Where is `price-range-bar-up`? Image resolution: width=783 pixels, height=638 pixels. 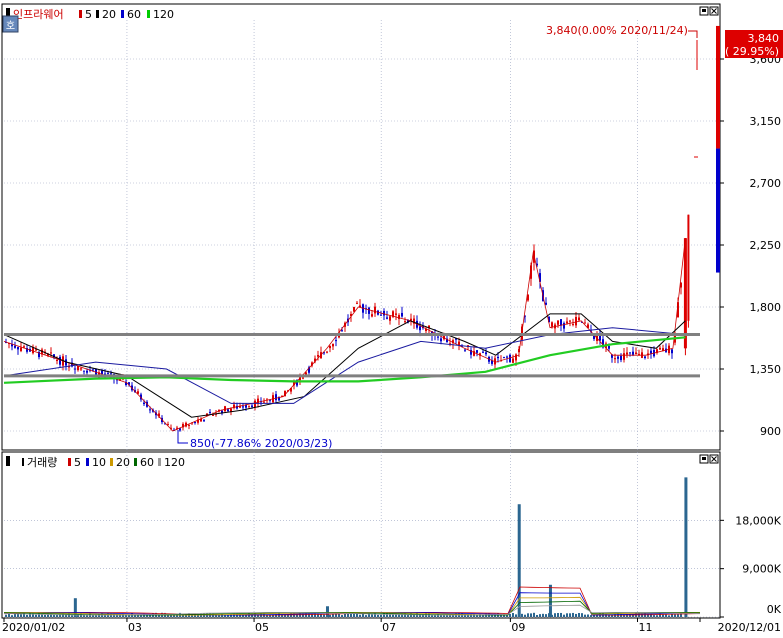
price-range-bar-up is located at coordinates (718, 87).